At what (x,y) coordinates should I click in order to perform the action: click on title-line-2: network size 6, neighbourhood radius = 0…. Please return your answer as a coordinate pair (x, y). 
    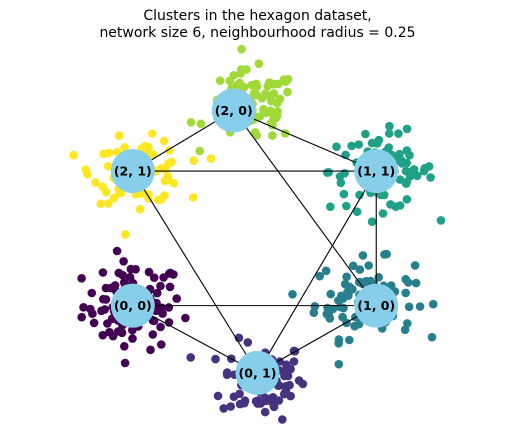
    Looking at the image, I should click on (257, 33).